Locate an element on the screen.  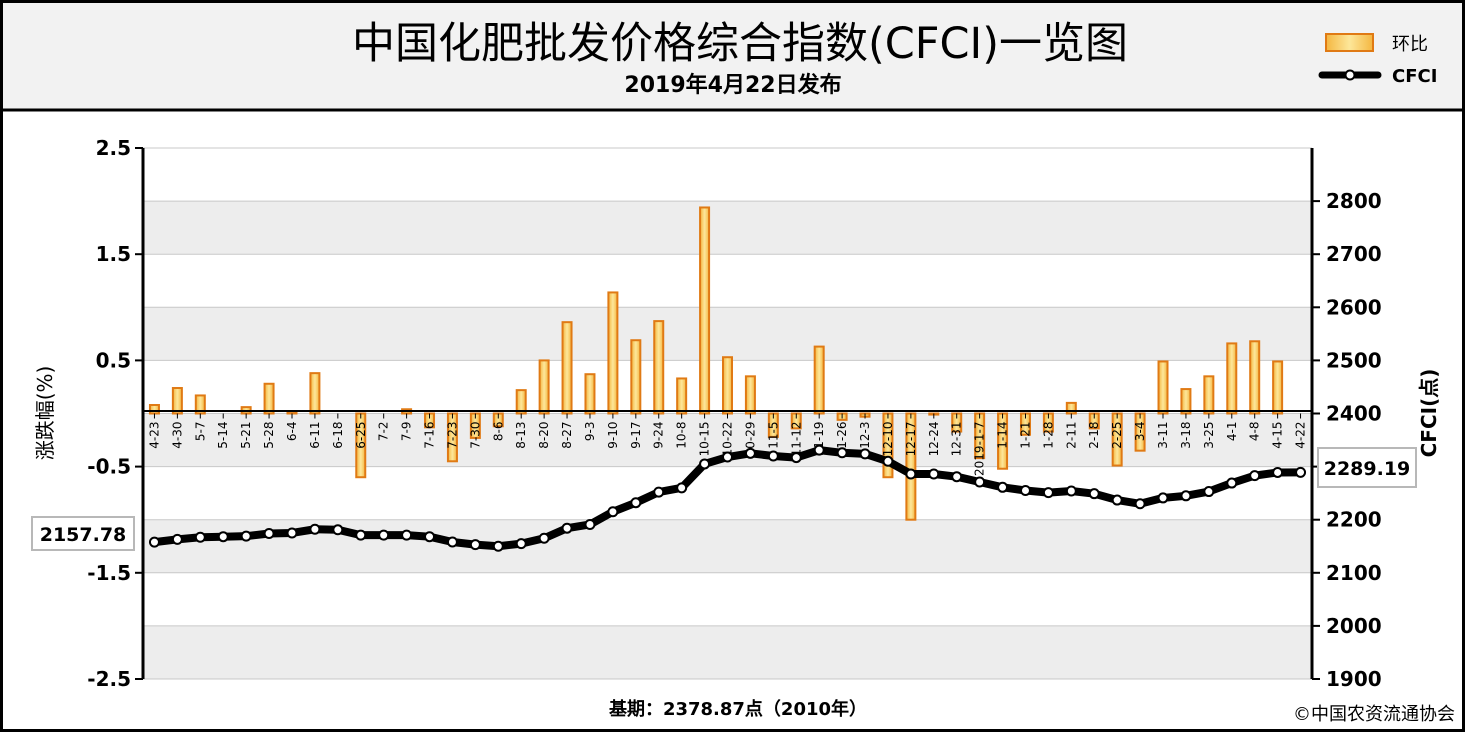
right-tick-label: 2000 is located at coordinates (1354, 626).